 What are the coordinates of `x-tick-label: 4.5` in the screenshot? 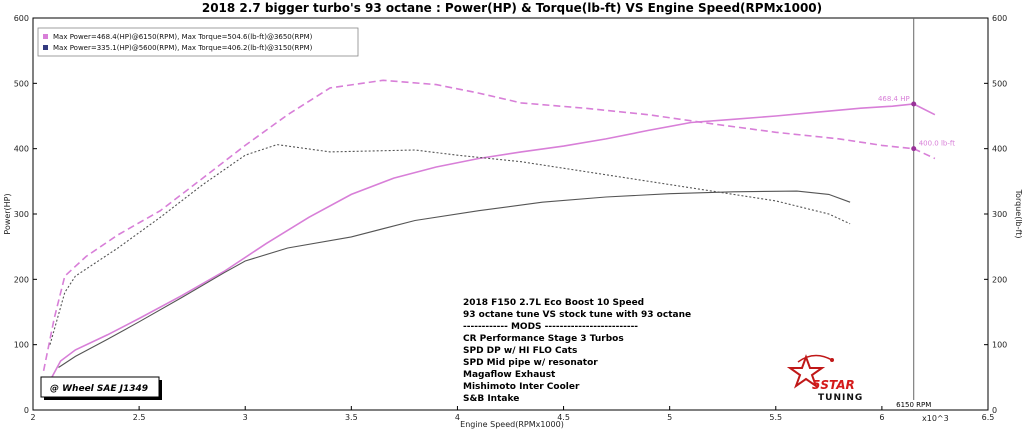 It's located at (563, 417).